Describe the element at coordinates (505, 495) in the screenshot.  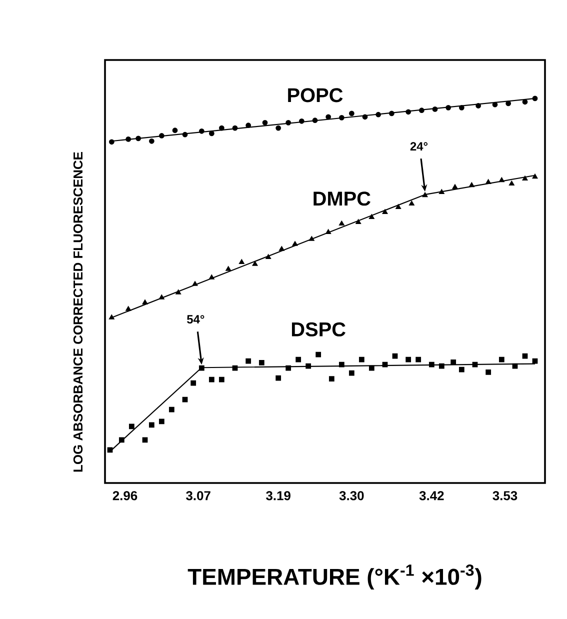
I see `x-tick-label: 3.53` at that location.